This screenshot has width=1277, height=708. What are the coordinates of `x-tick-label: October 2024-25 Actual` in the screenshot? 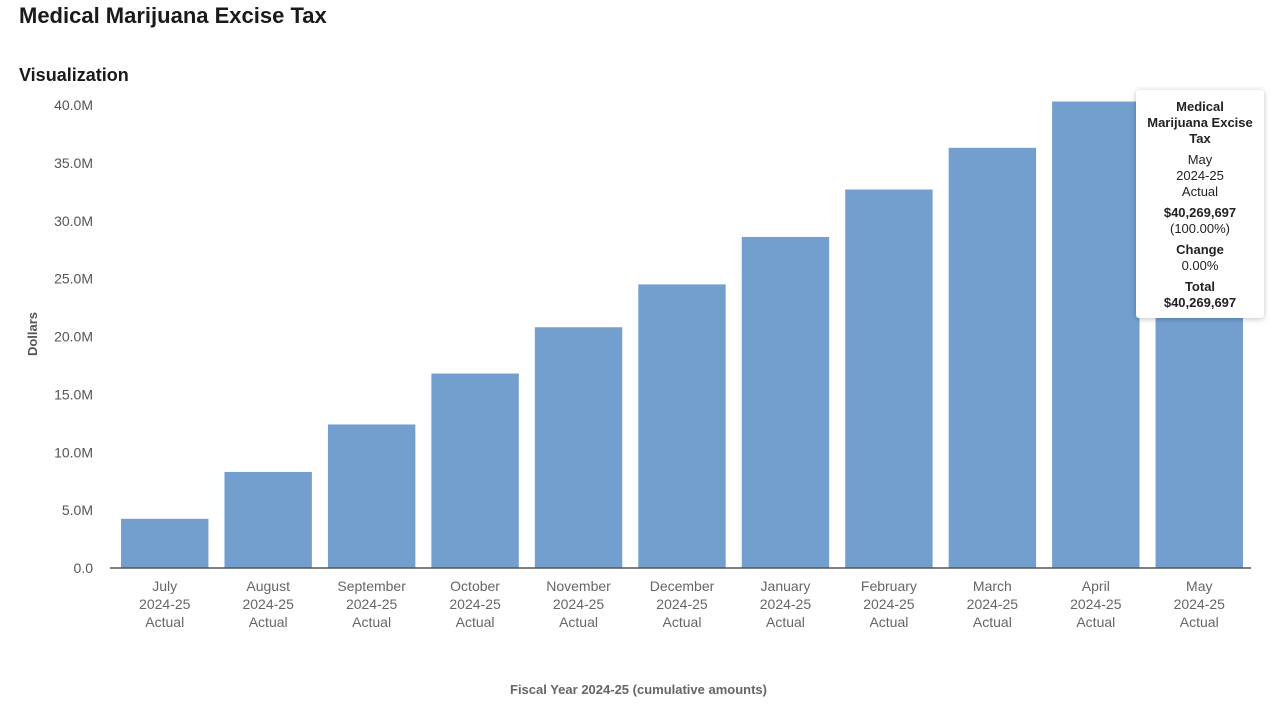 It's located at (475, 604).